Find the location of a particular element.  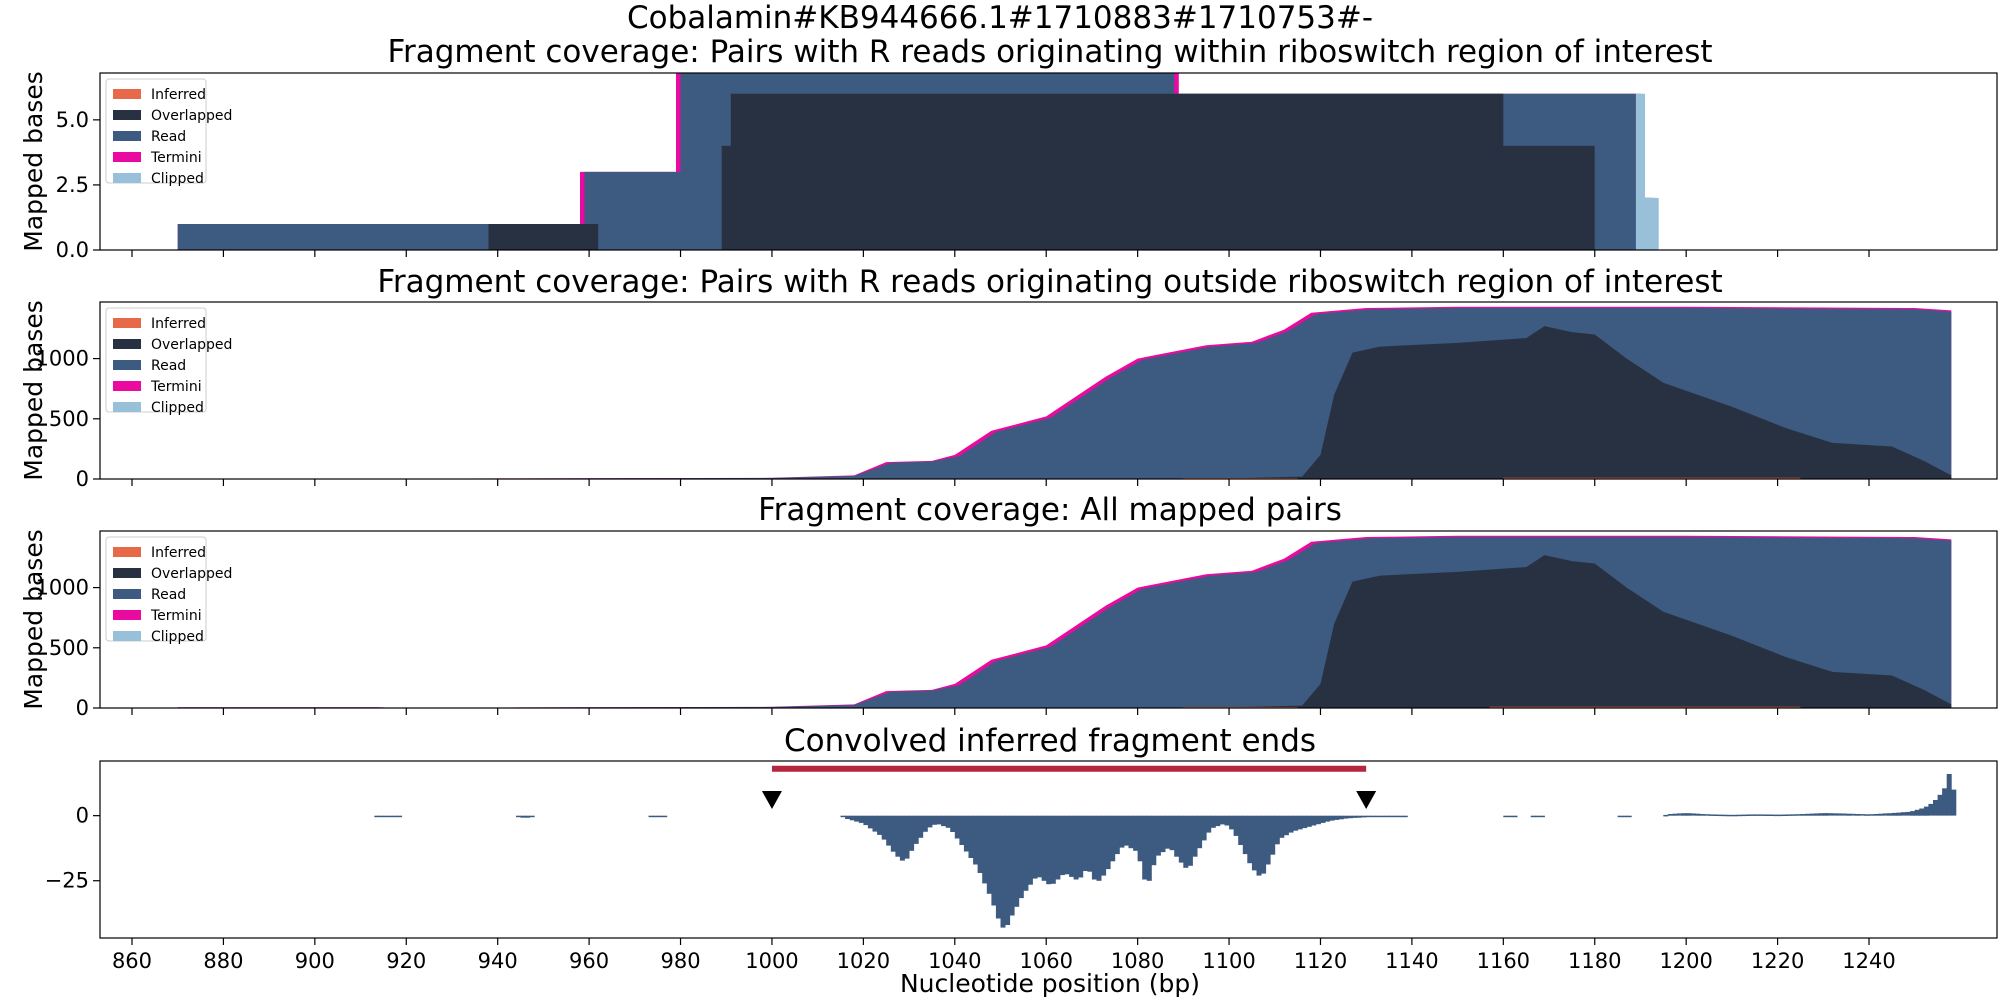

legend: Inferred Overlapped Read Termini Clipped is located at coordinates (168, 590).